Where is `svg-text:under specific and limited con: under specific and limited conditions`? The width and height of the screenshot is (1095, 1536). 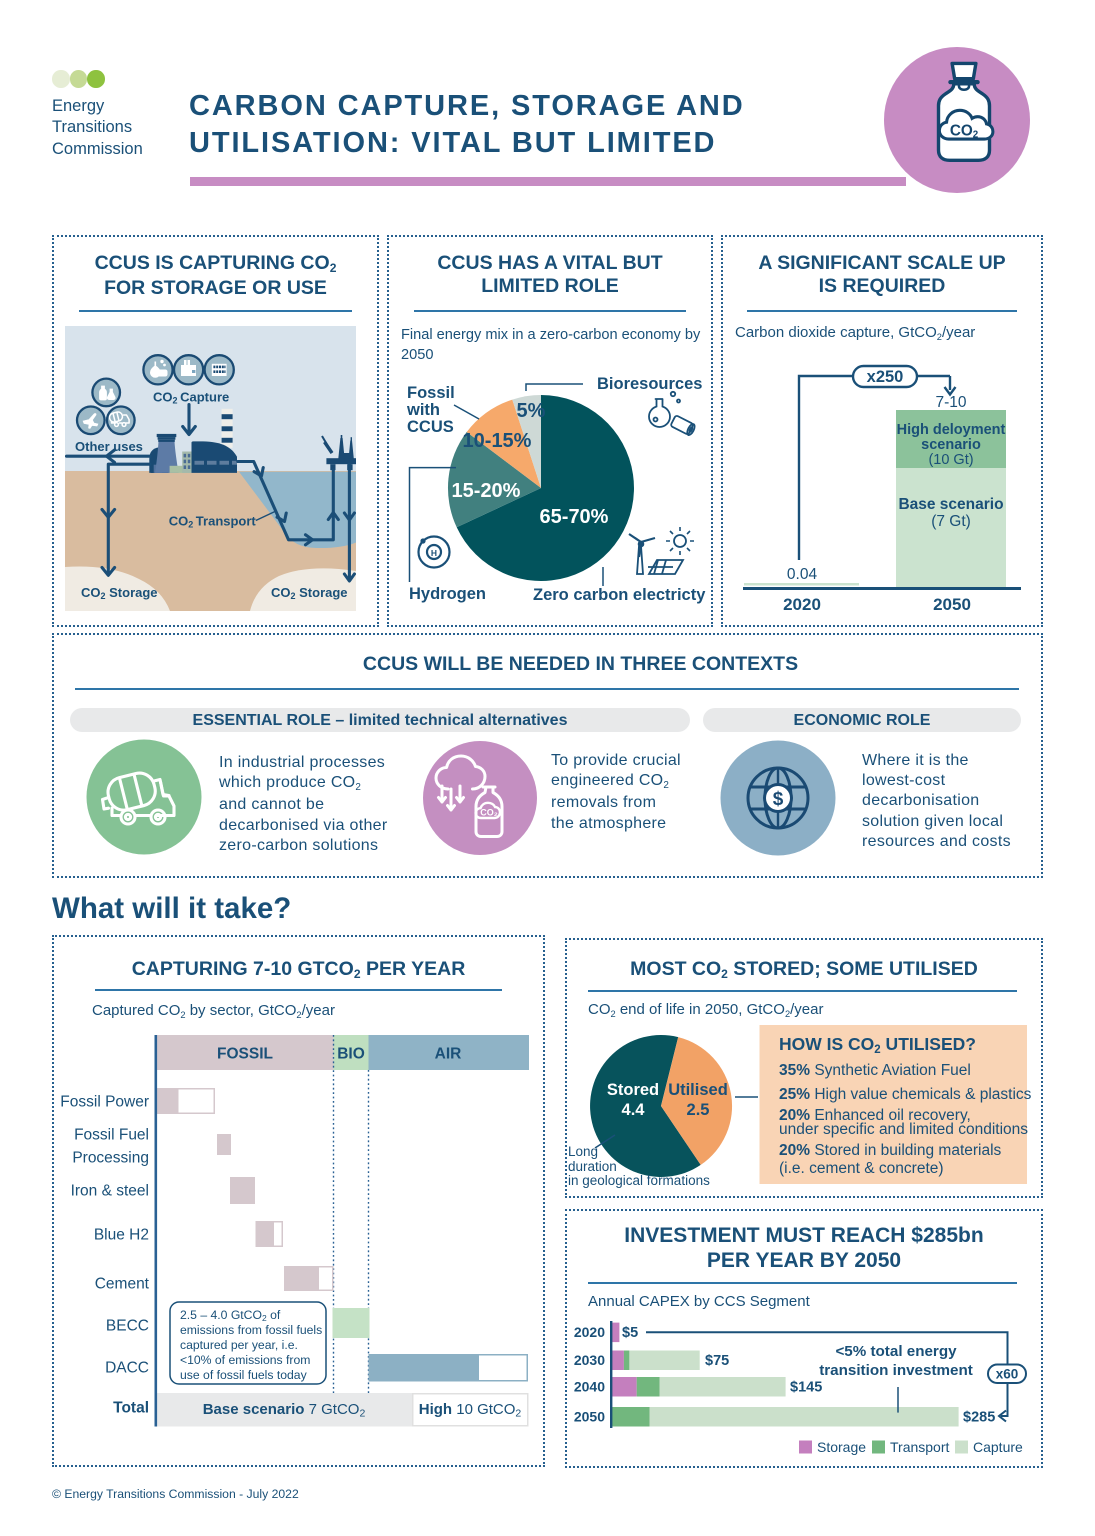
svg-text:under specific and limited con: under specific and limited conditions is located at coordinates (903, 1129).